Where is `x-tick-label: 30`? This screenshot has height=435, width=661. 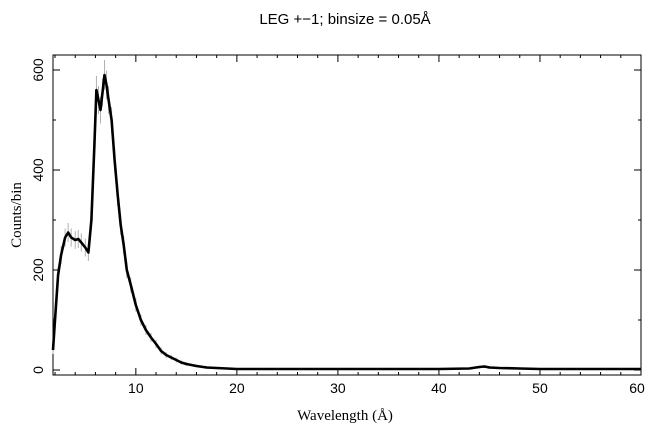 x-tick-label: 30 is located at coordinates (338, 388).